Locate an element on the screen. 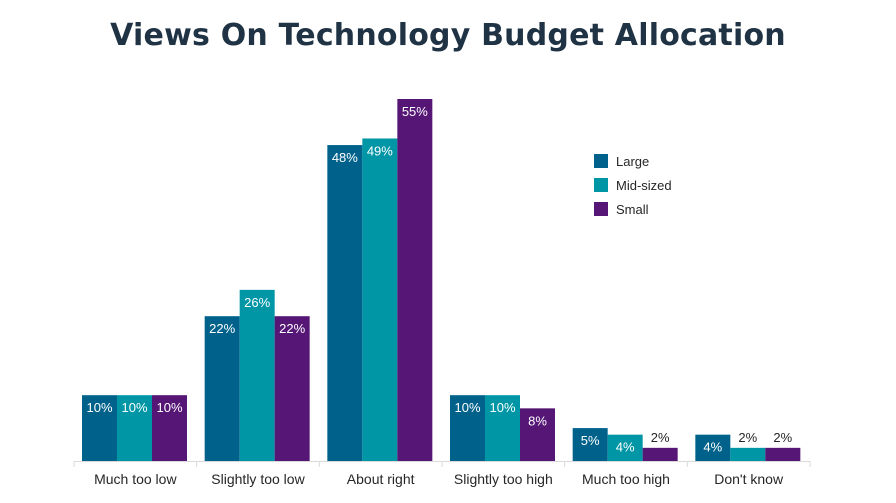  data-label-much-too-high-small: 2% is located at coordinates (660, 437).